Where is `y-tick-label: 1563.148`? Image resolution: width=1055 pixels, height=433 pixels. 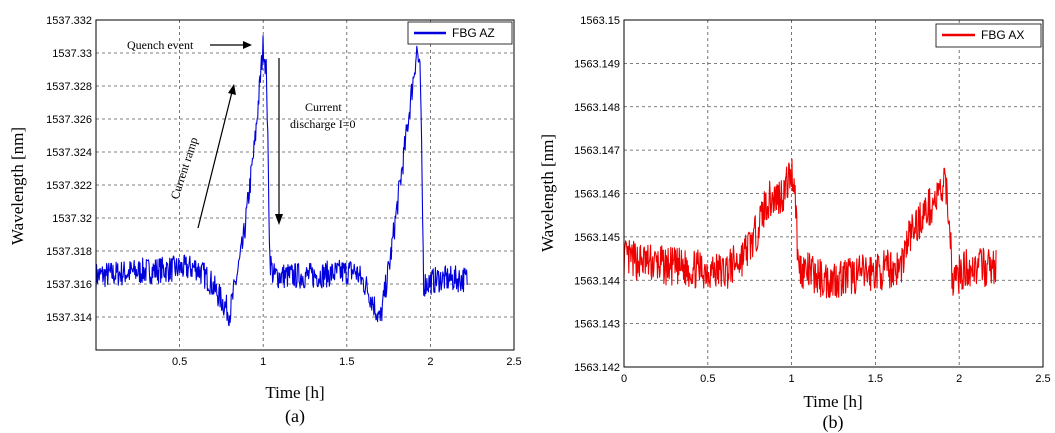
y-tick-label: 1563.148 is located at coordinates (597, 108).